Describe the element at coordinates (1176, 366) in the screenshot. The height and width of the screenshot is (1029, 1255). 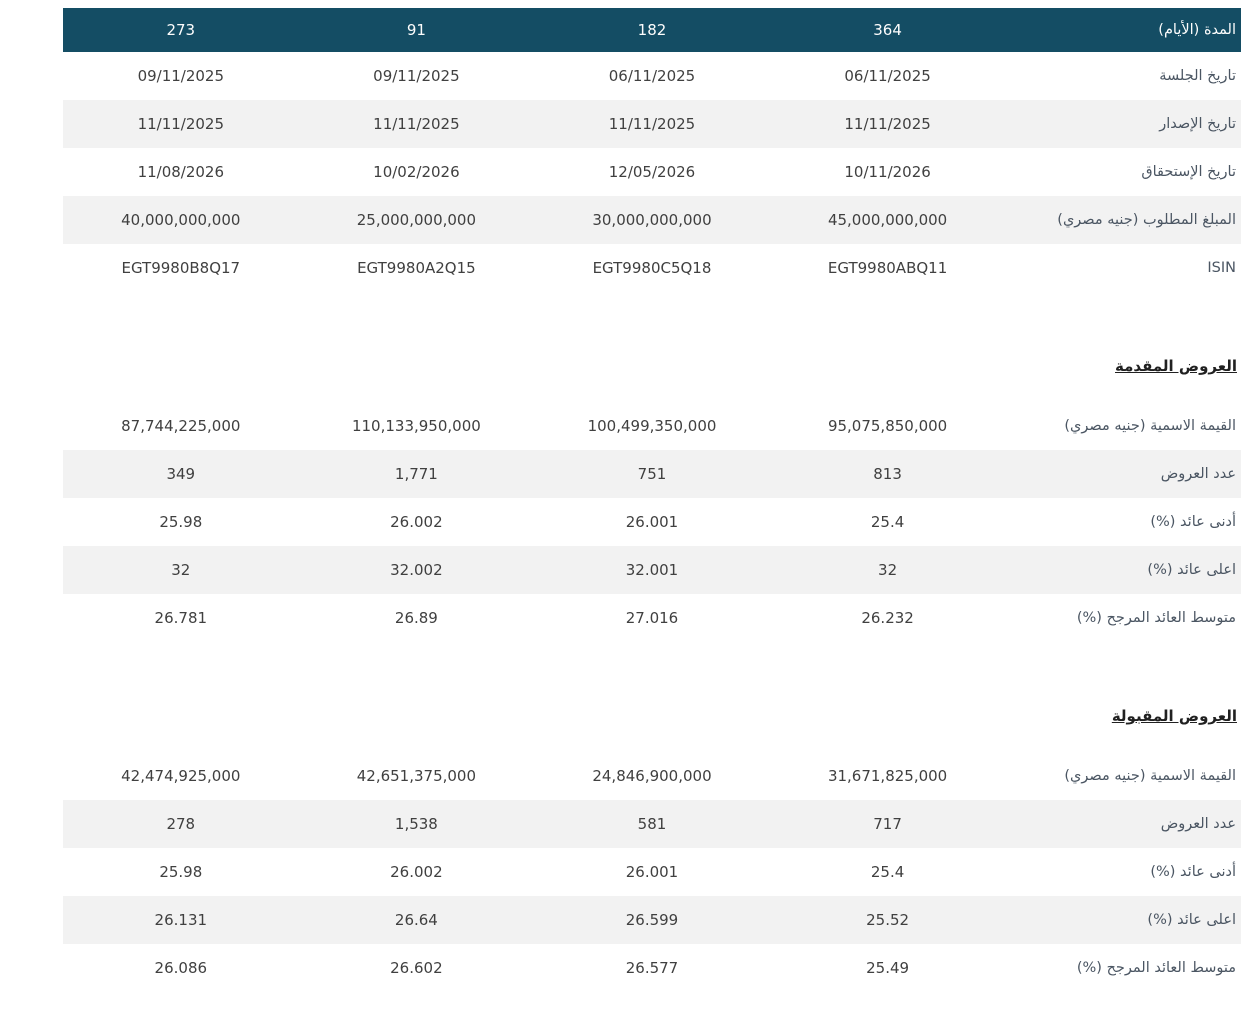
I see `section-title-submitted-bids: العروض المقدمة` at that location.